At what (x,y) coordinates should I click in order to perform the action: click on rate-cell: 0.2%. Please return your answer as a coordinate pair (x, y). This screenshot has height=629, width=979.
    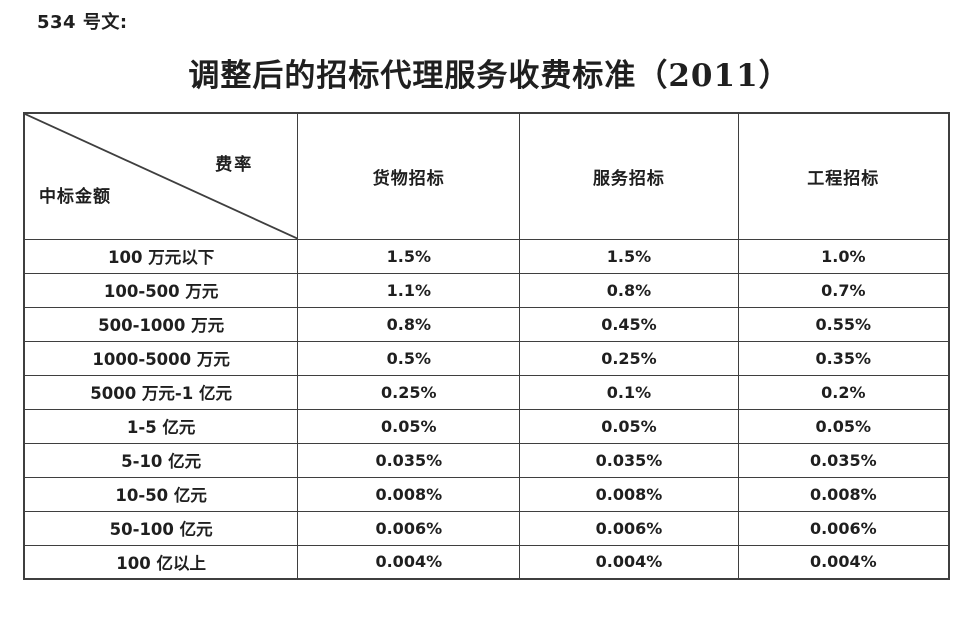
    Looking at the image, I should click on (843, 392).